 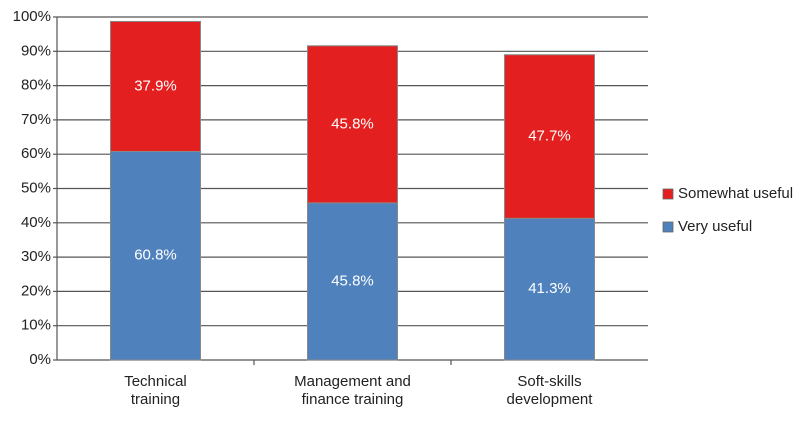 What do you see at coordinates (36, 256) in the screenshot?
I see `y-tick-label: 30%` at bounding box center [36, 256].